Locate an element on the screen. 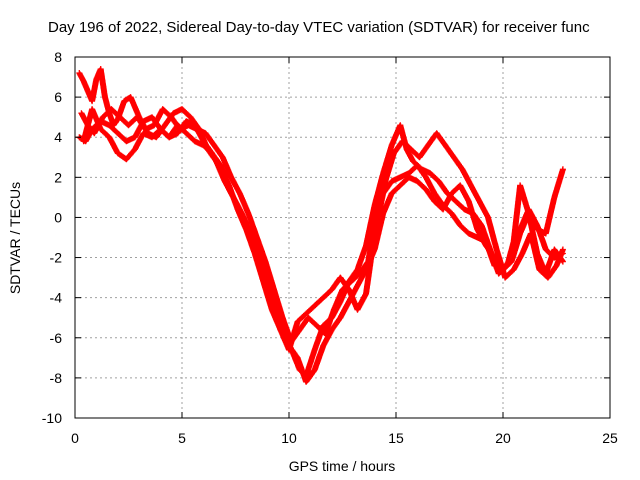  x-tick-label: 0 is located at coordinates (75, 438).